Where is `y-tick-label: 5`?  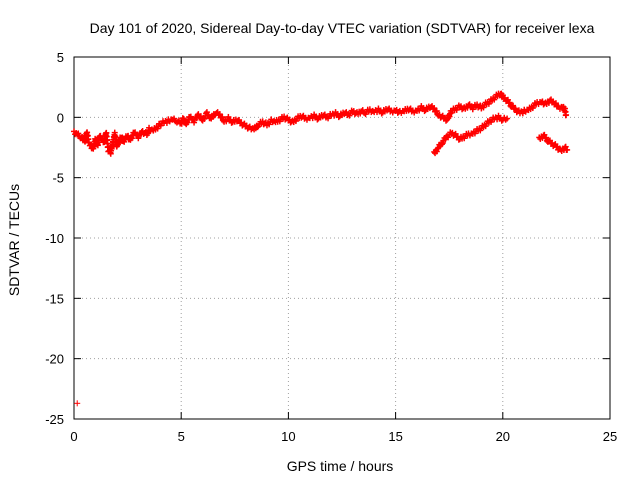
y-tick-label: 5 is located at coordinates (60, 57).